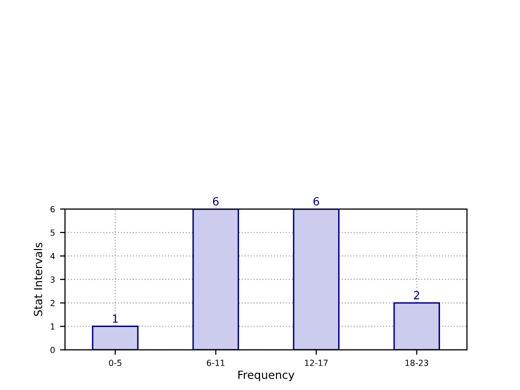  Describe the element at coordinates (38, 279) in the screenshot. I see `y-axis-title: Stat Intervals` at that location.